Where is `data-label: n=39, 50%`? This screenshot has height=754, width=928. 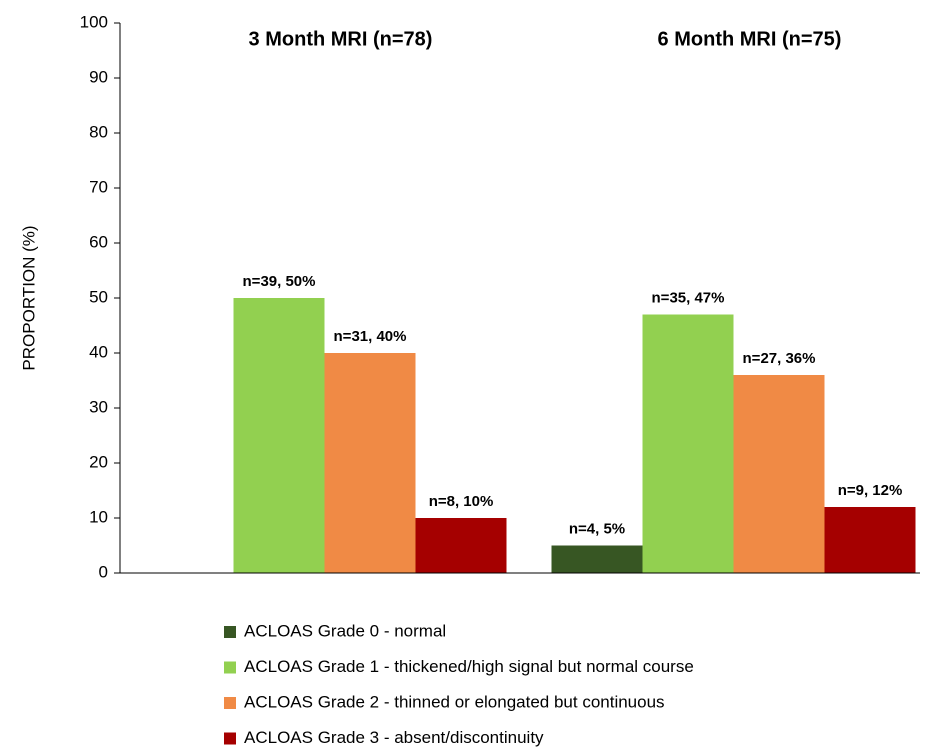
data-label: n=39, 50% is located at coordinates (279, 281).